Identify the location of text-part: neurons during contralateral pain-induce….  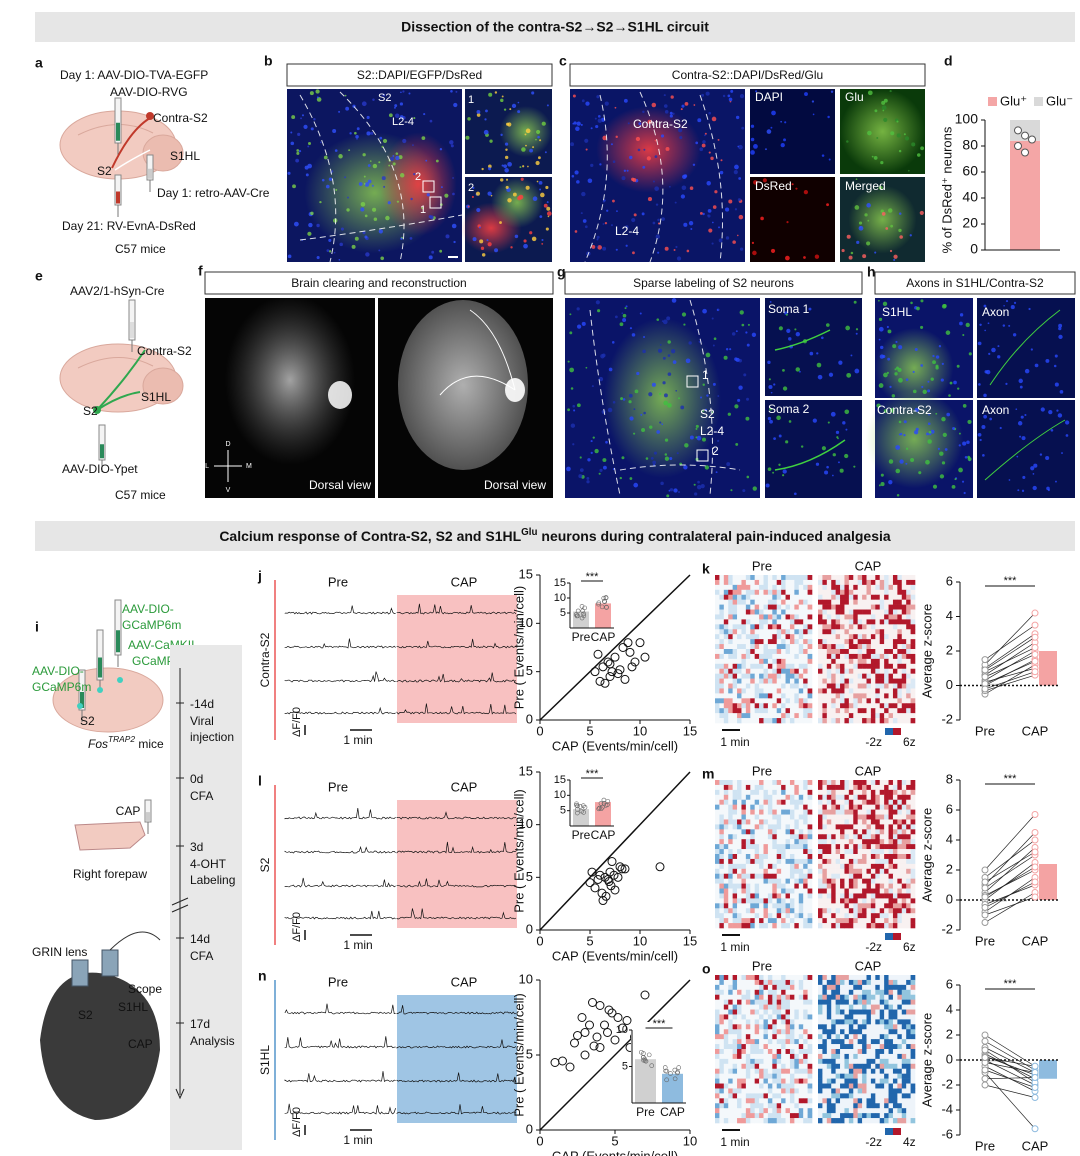
(714, 536).